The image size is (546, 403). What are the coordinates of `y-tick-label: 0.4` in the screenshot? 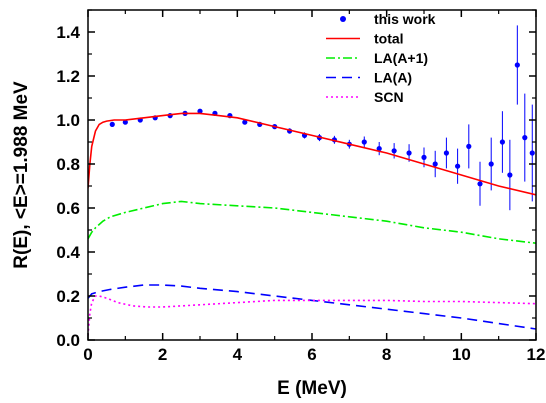 It's located at (68, 252).